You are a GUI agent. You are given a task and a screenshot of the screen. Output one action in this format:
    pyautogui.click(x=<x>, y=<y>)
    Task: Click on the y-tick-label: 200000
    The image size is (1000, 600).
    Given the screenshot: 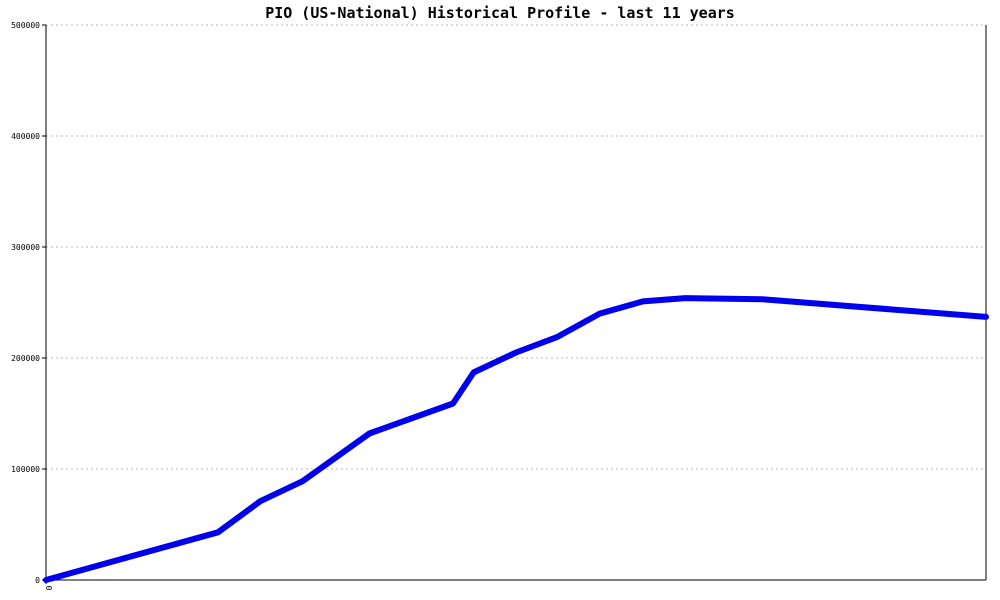 What is the action you would take?
    pyautogui.click(x=25, y=358)
    